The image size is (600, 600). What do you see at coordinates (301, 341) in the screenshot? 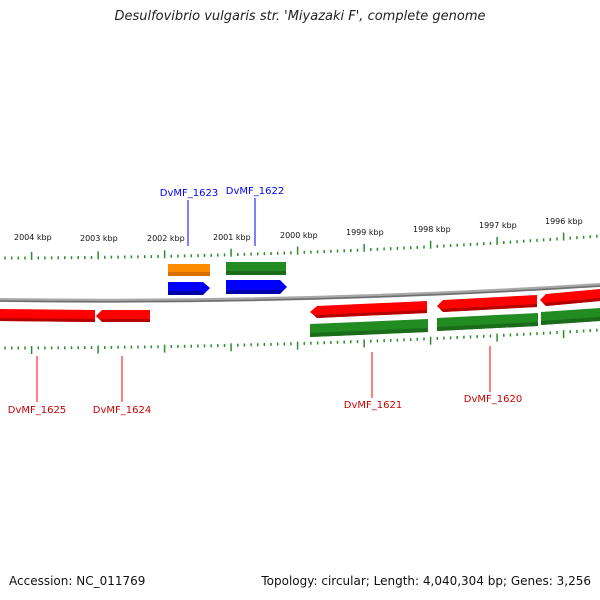
I see `tick-marks-bottom` at bounding box center [301, 341].